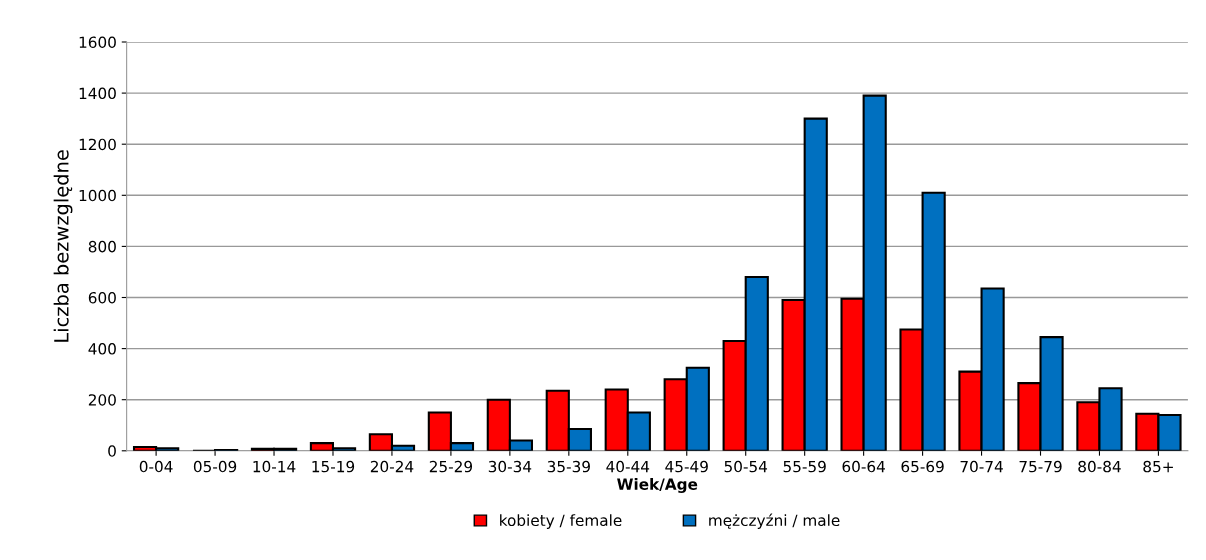 The height and width of the screenshot is (560, 1206). I want to click on y-tick-label: 1000, so click(97, 195).